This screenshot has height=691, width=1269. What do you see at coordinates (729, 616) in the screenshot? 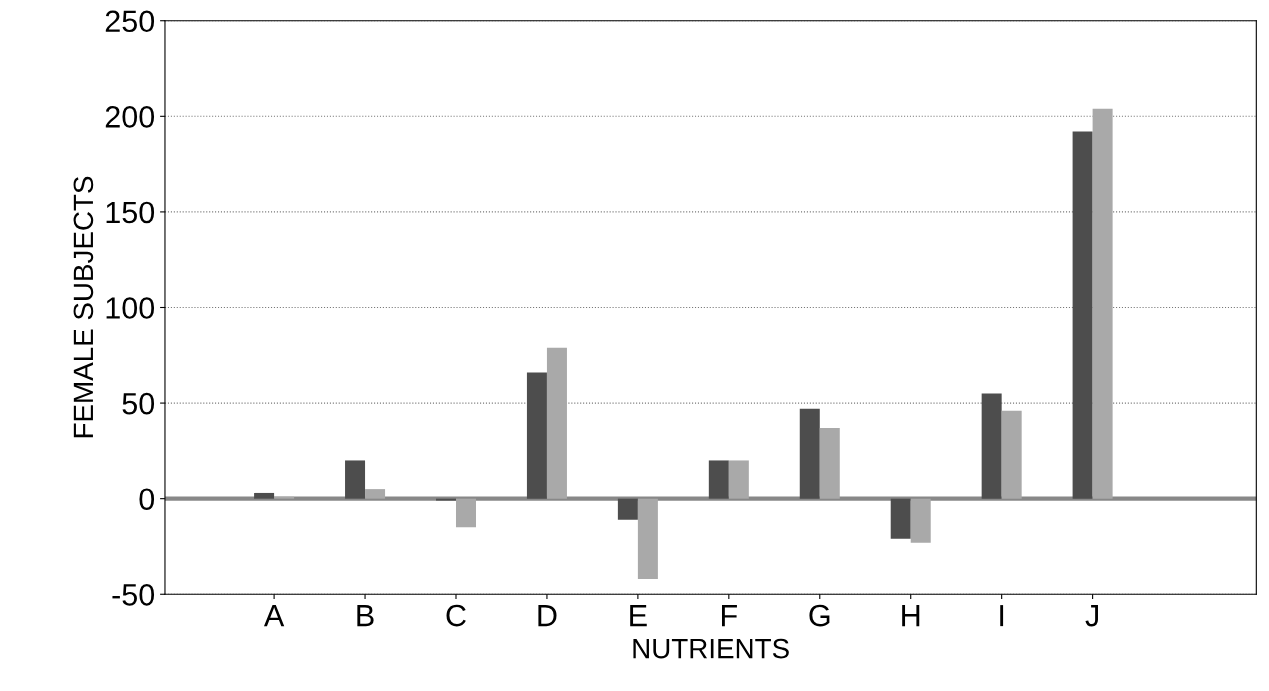
I see `x-tick-label: F` at bounding box center [729, 616].